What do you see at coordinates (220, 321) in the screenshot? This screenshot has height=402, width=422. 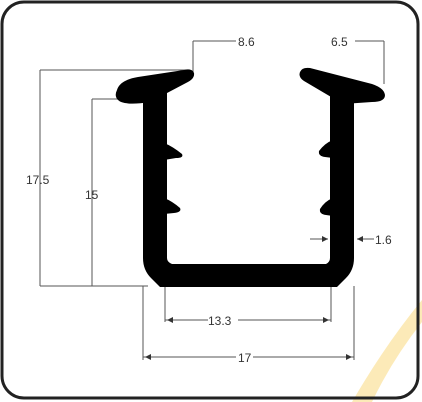 I see `dim-label-inner-width: 13.3` at bounding box center [220, 321].